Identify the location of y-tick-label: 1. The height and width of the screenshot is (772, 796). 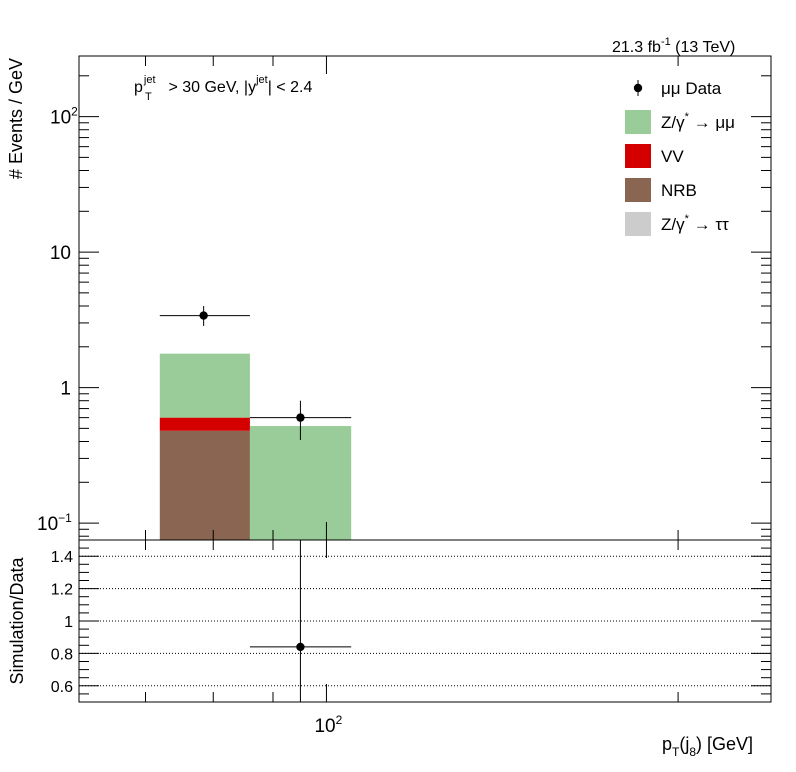
(65, 389).